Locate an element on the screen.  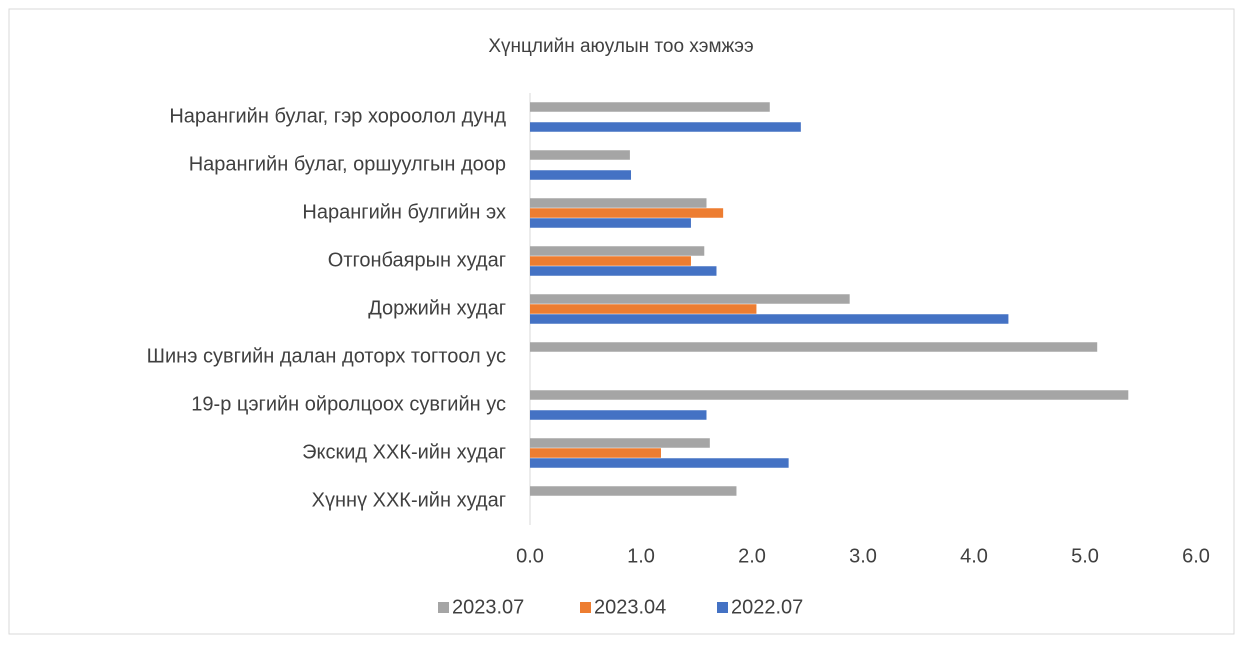
legend-label: 2023.07 is located at coordinates (488, 607).